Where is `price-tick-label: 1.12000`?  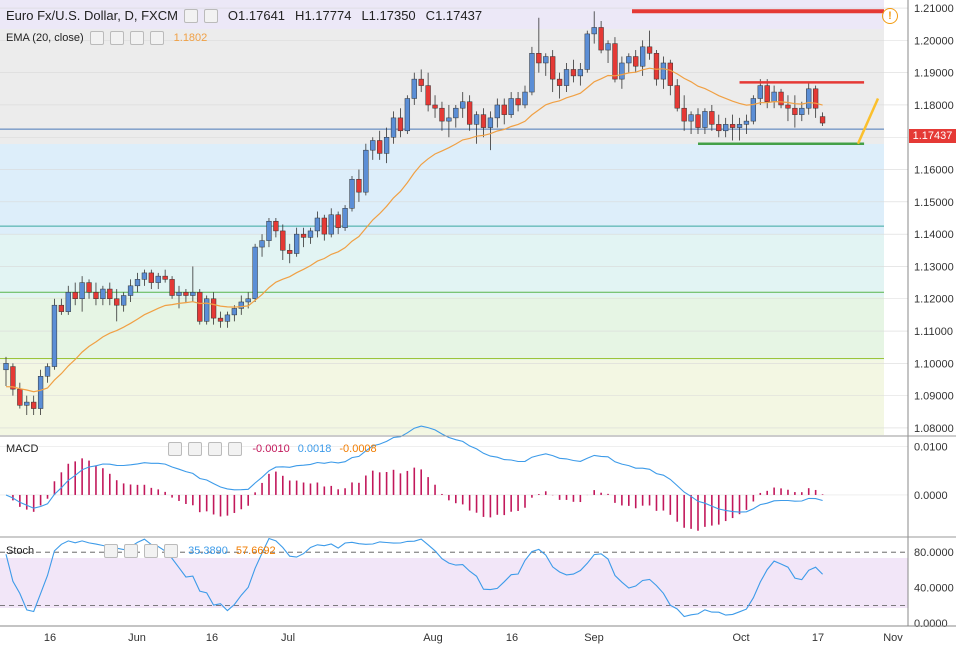 price-tick-label: 1.12000 is located at coordinates (934, 300).